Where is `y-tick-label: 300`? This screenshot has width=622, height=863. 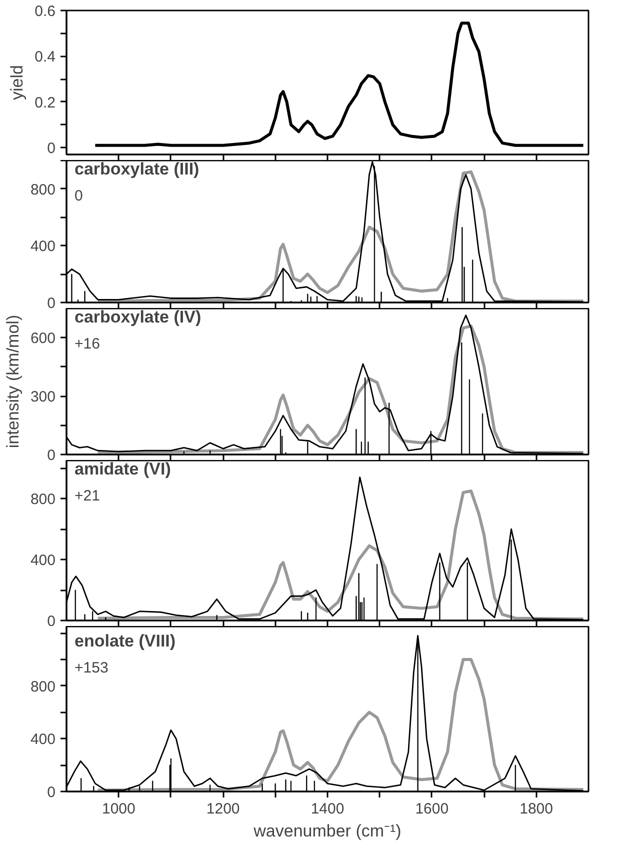
y-tick-label: 300 is located at coordinates (43, 397).